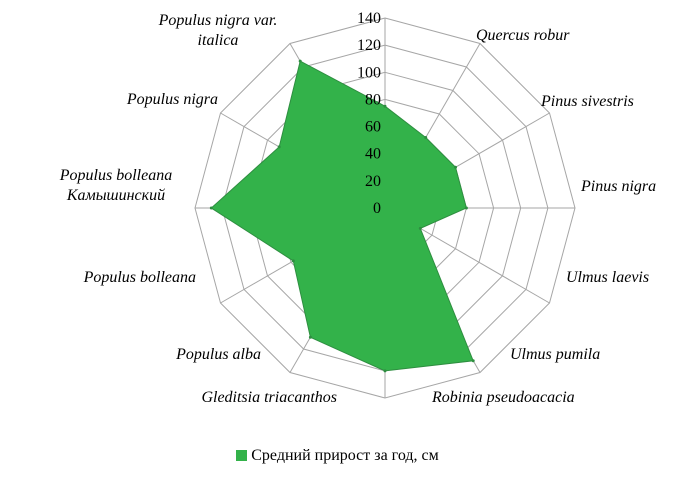 Image resolution: width=675 pixels, height=481 pixels. I want to click on legend: Средний прирост за год, см, so click(337, 456).